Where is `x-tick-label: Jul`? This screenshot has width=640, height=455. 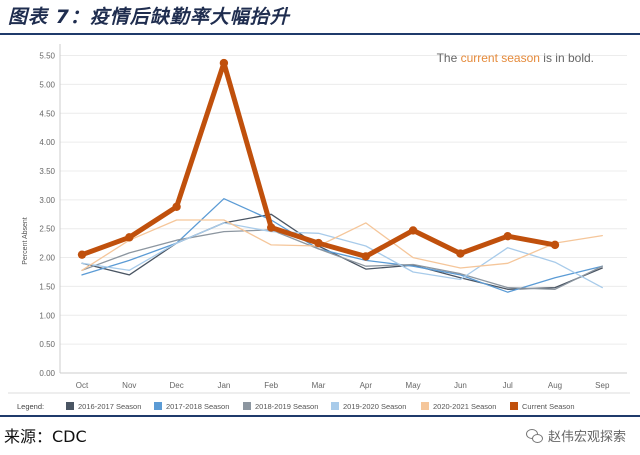 x-tick-label: Jul is located at coordinates (508, 385).